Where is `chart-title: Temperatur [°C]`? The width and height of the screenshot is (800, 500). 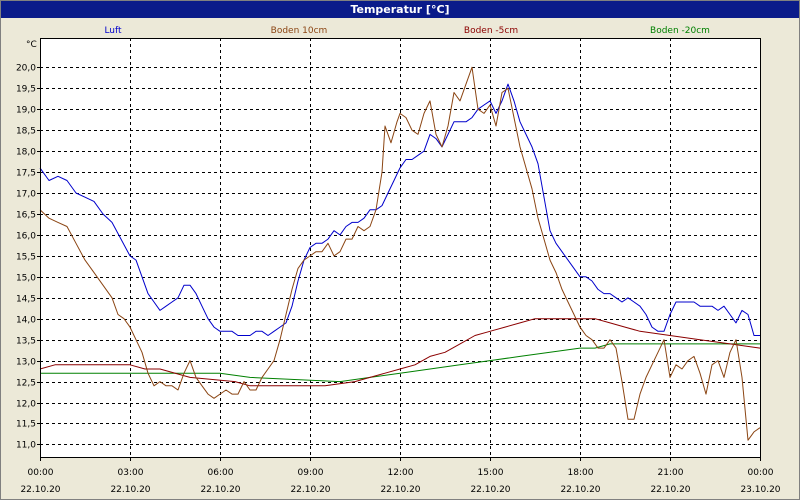 chart-title: Temperatur [°C] is located at coordinates (400, 9).